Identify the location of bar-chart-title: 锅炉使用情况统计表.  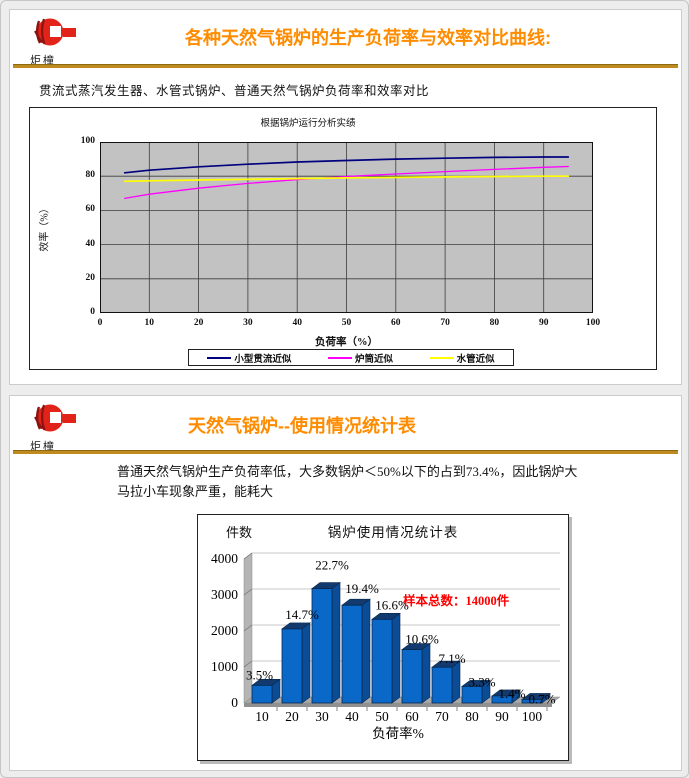
(393, 532).